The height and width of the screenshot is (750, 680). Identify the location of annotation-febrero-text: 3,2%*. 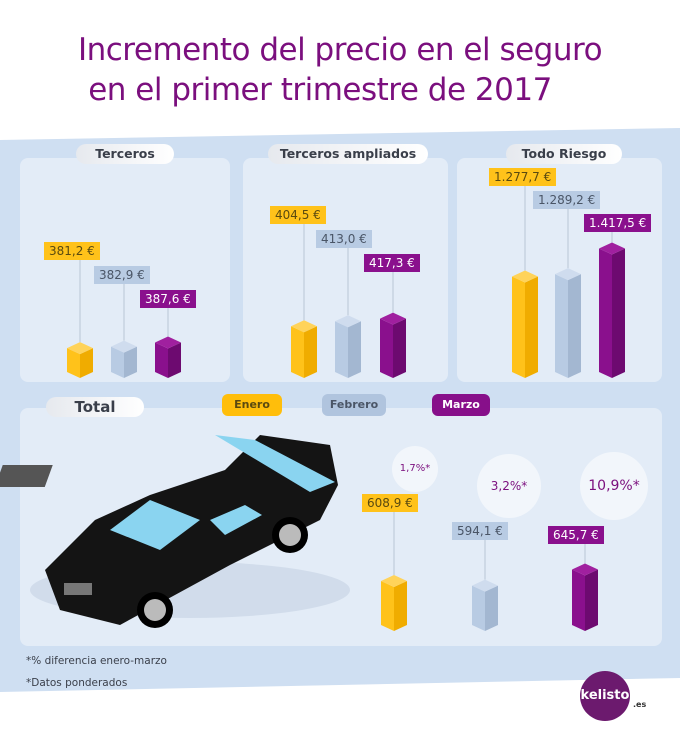
(509, 486).